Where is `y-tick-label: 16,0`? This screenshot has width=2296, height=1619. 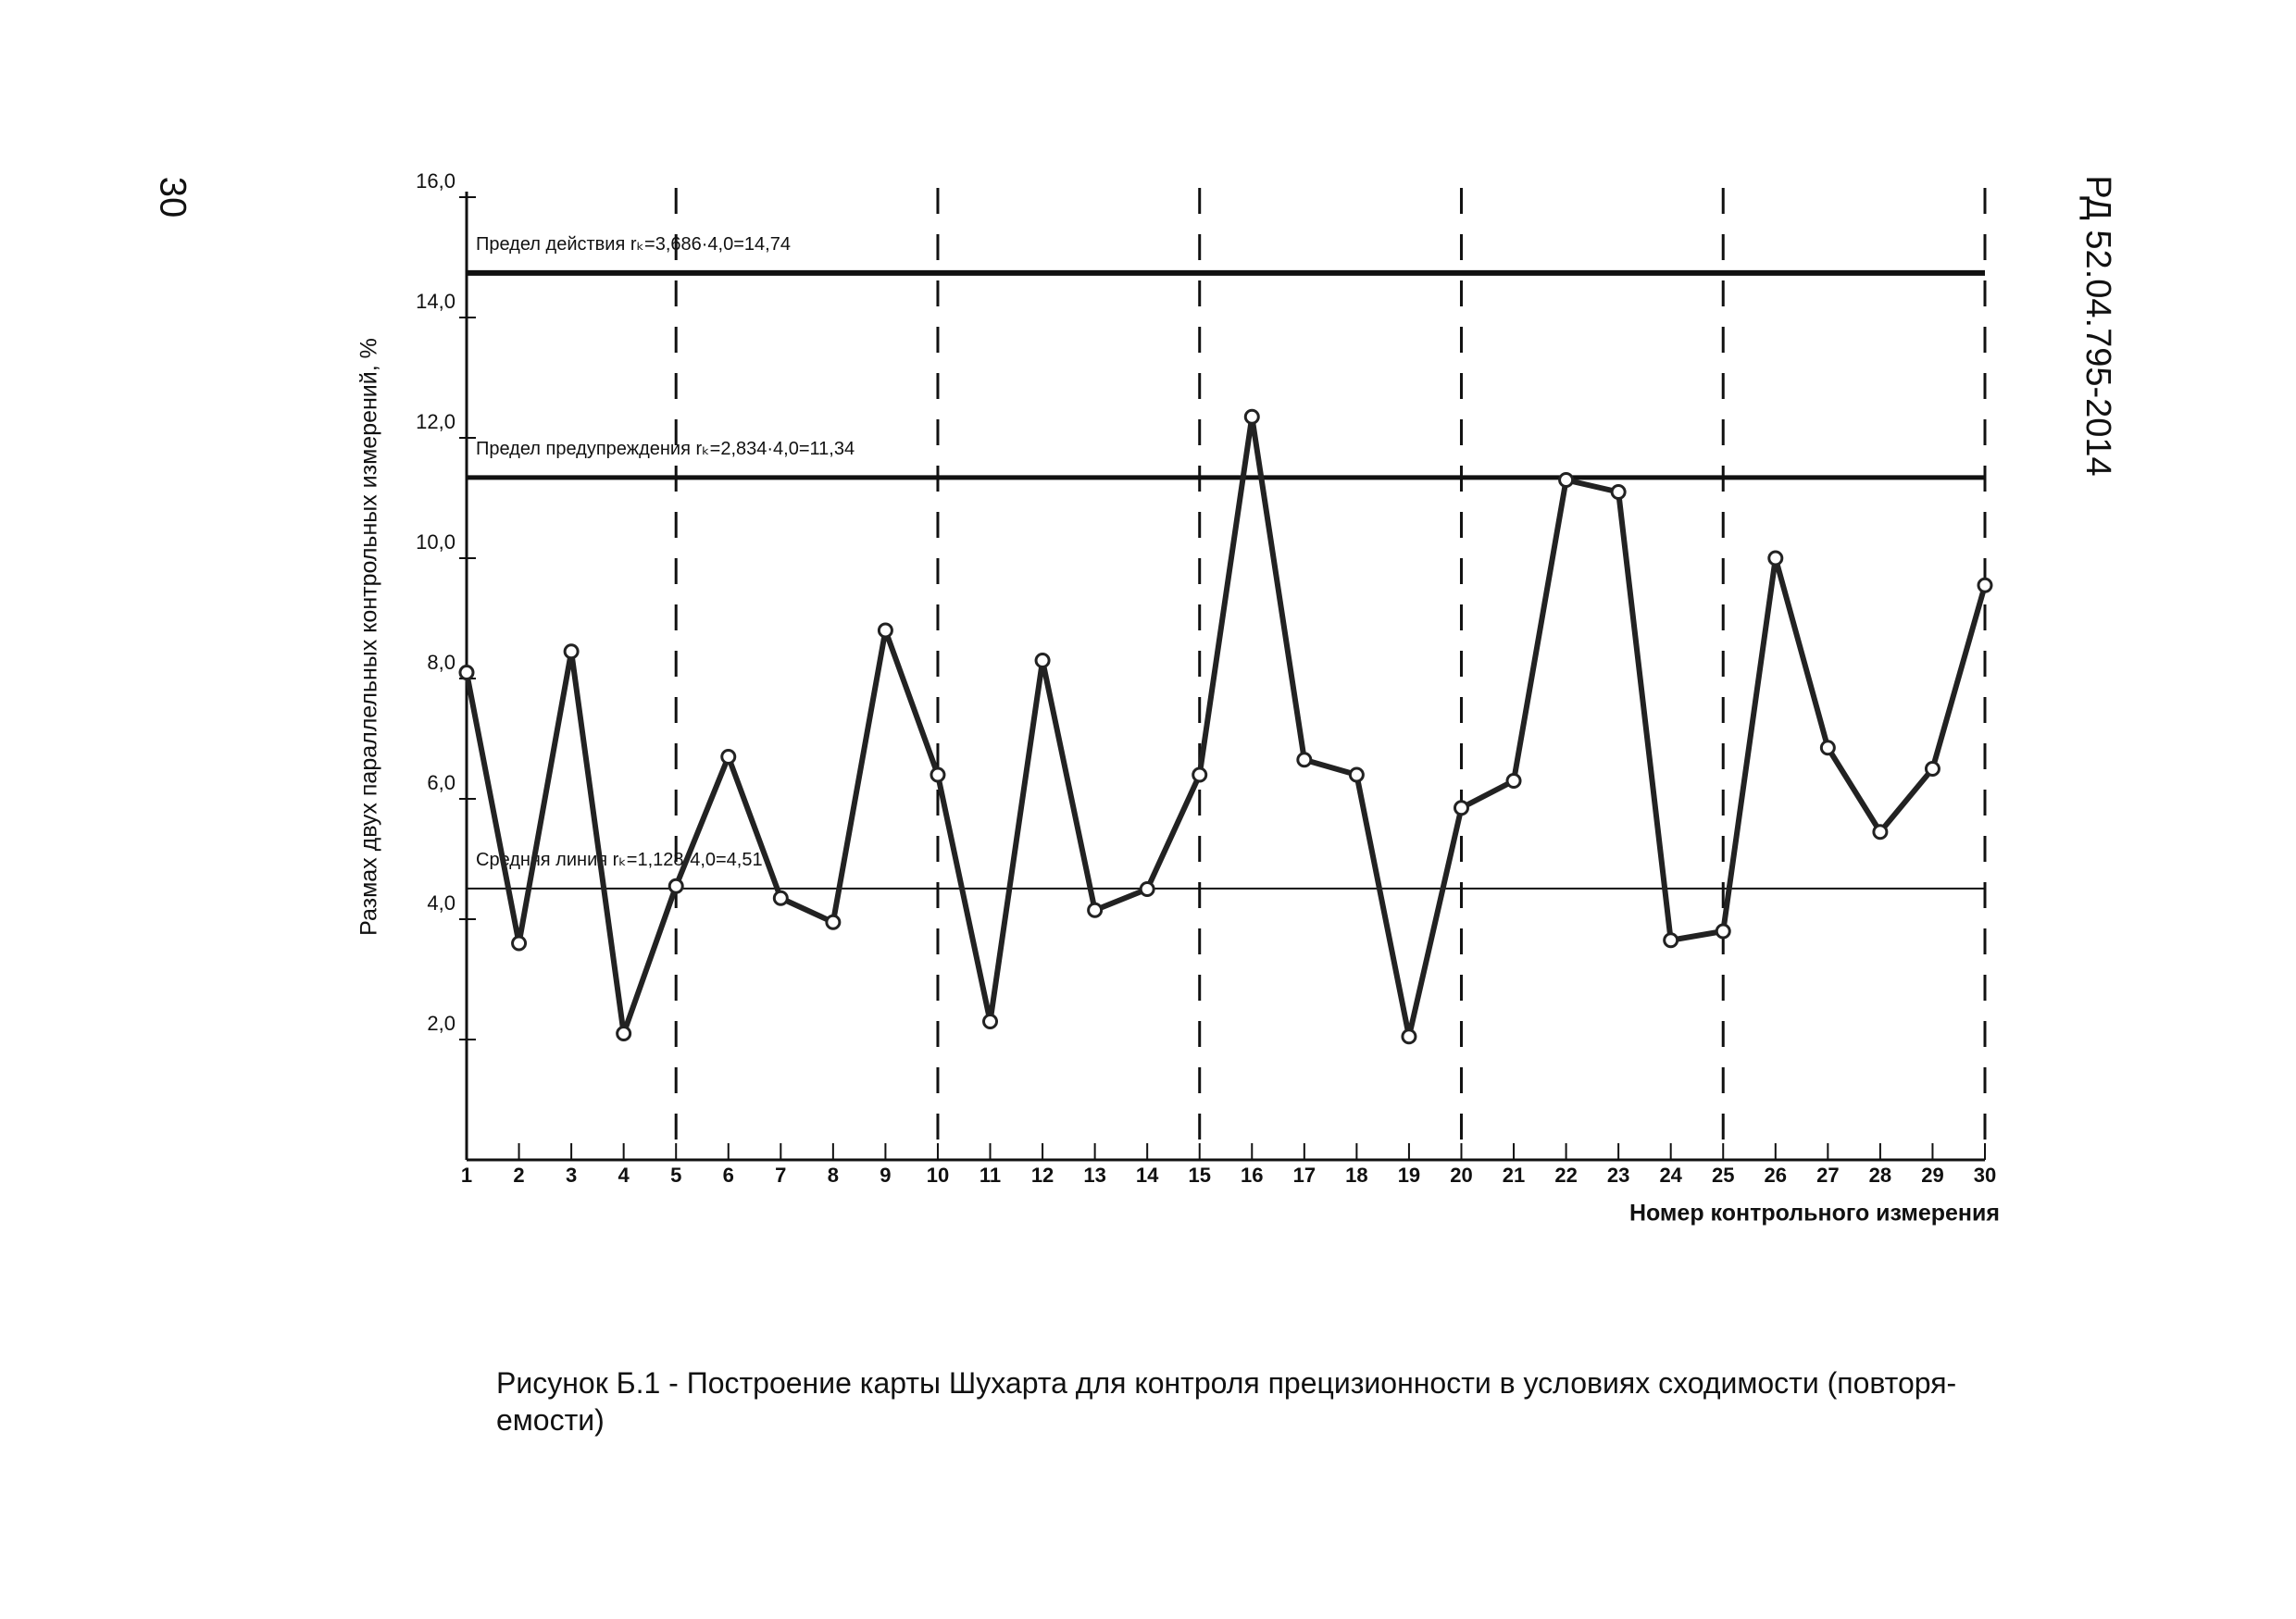 y-tick-label: 16,0 is located at coordinates (435, 181).